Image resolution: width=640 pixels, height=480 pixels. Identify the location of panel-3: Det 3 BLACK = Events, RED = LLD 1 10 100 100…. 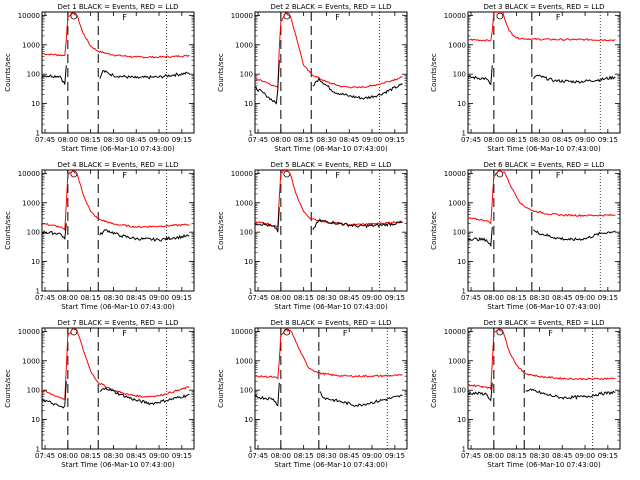
(525, 78).